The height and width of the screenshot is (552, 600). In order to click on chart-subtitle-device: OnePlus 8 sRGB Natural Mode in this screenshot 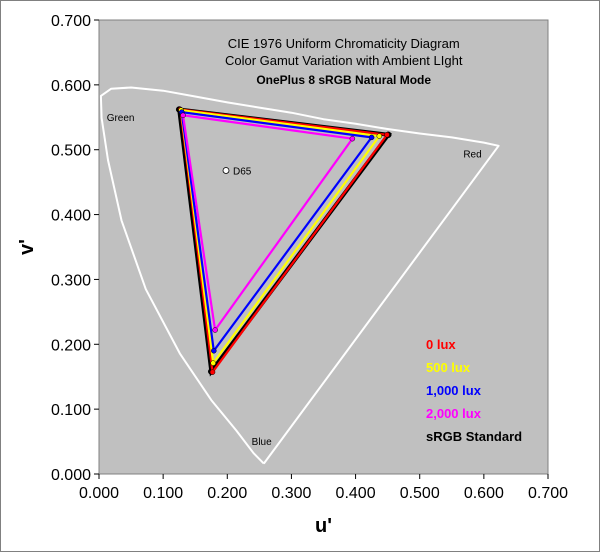, I will do `click(343, 80)`.